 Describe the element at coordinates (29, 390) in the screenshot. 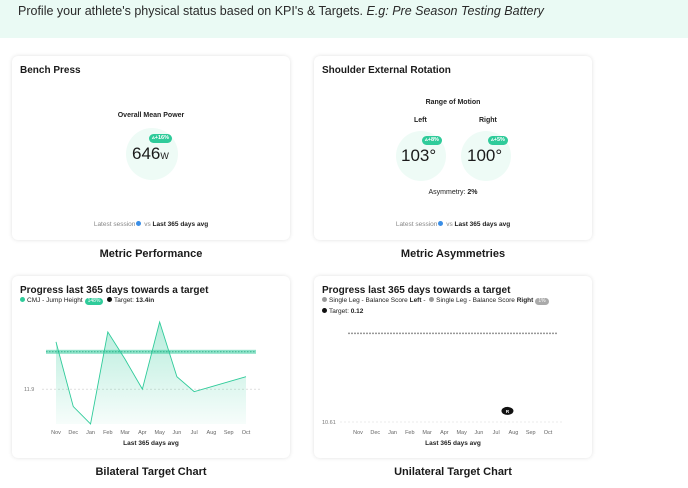

I see `y-tick-label: 11.9` at that location.